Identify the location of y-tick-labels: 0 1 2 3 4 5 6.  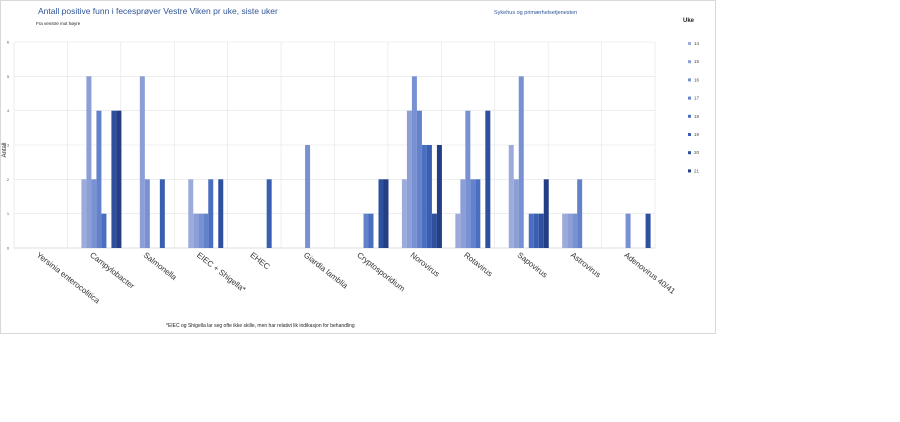
(8, 145).